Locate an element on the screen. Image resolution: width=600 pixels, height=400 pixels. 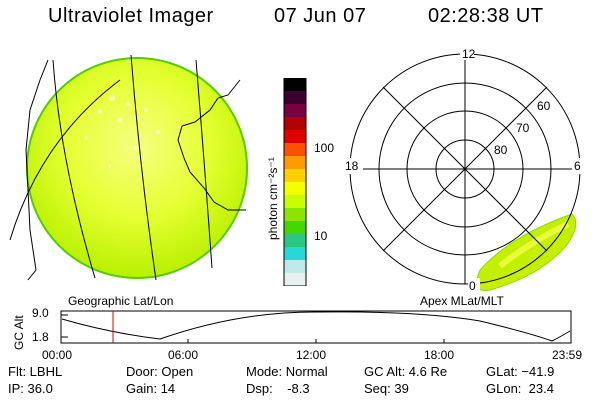
colorbar-label: photon cm⁻²s⁻¹ is located at coordinates (273, 198).